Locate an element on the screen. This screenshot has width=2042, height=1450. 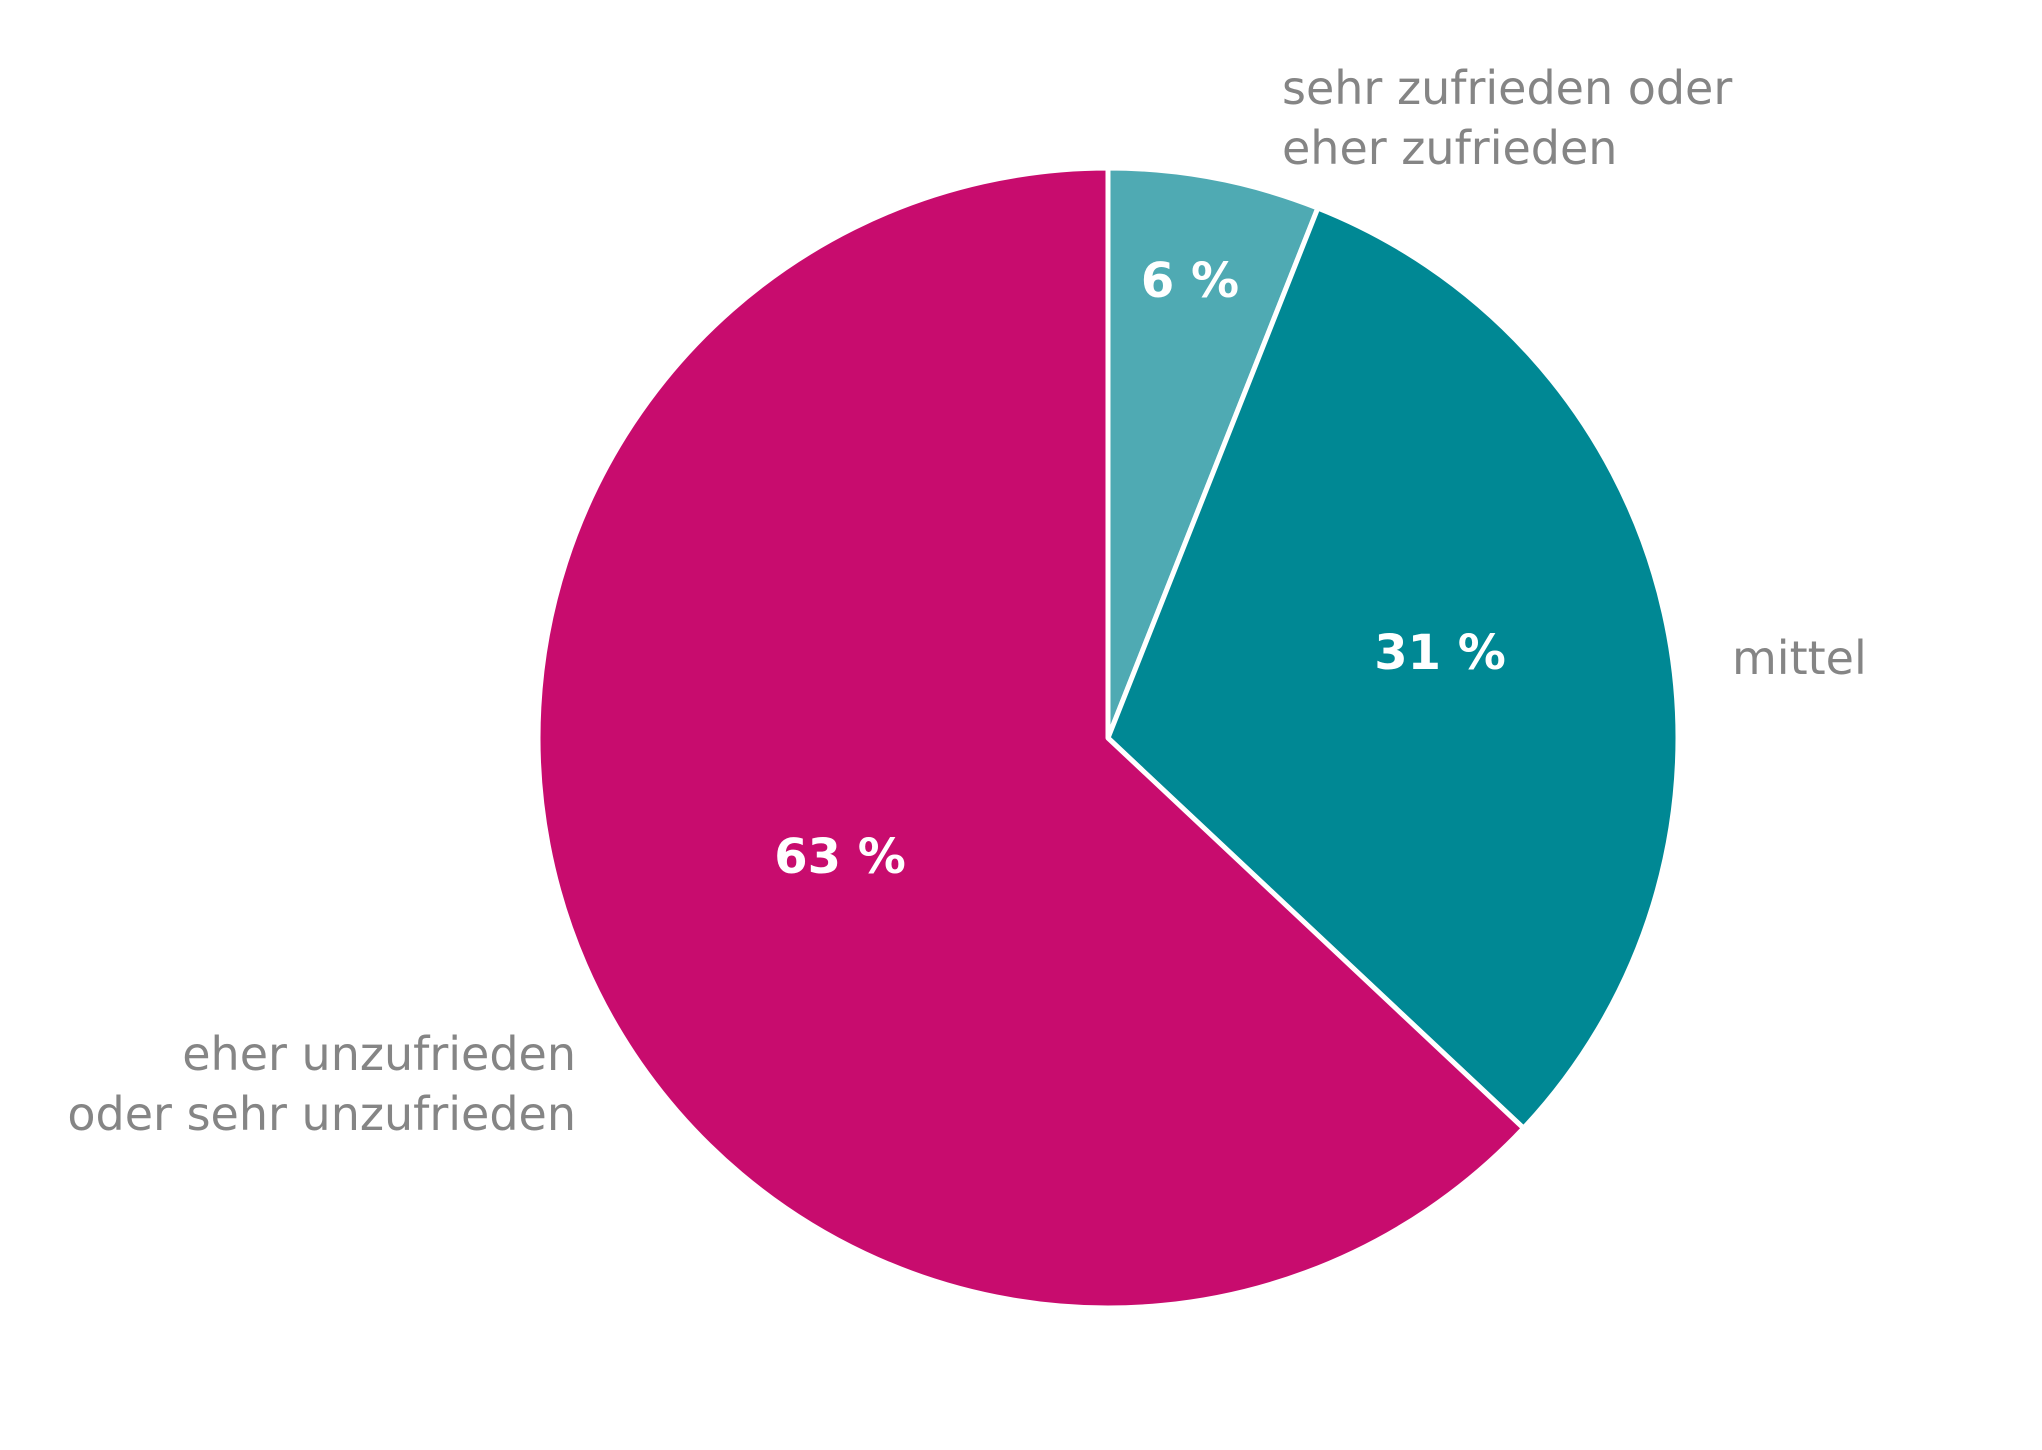
slice-category-label-line: mittel is located at coordinates (1799, 658).